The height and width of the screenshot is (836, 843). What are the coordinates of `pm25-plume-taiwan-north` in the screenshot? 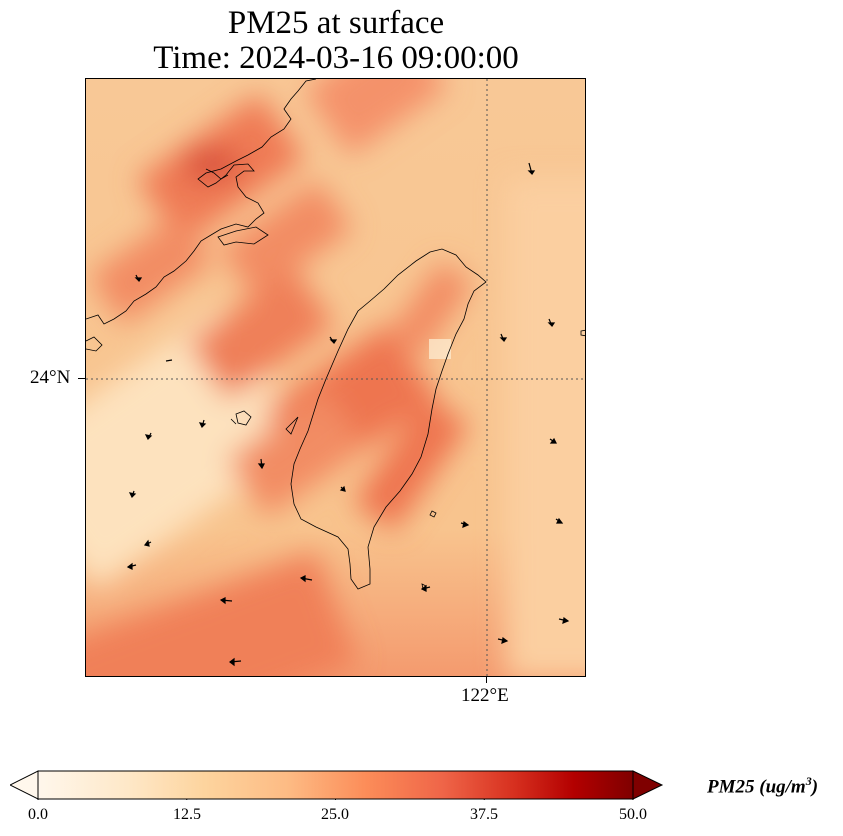 It's located at (431, 309).